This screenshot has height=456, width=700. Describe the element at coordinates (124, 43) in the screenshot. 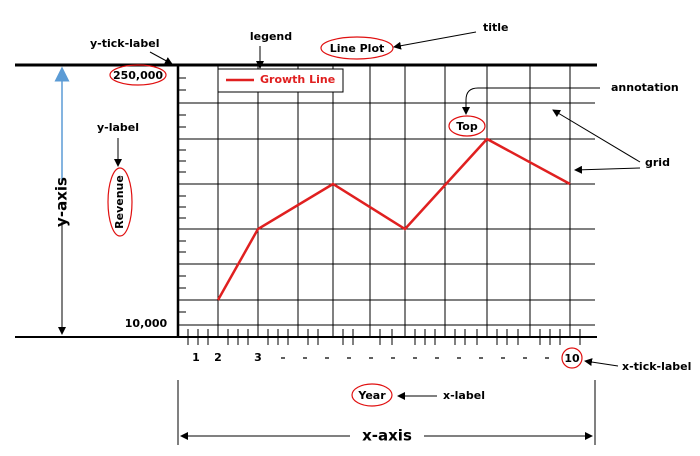

I see `callout-y-tick-label: y-tick-label` at that location.